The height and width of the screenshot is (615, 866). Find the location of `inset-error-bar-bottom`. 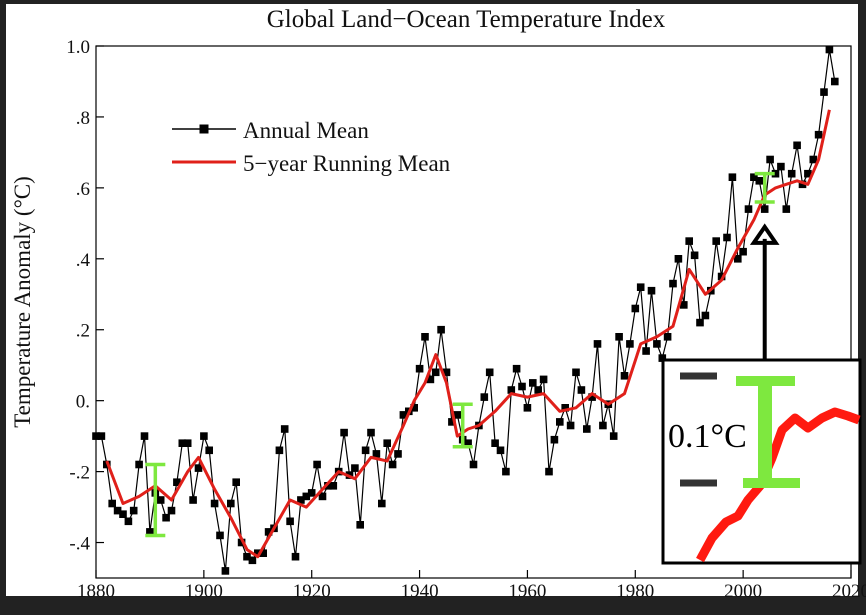

inset-error-bar-bottom is located at coordinates (771, 483).